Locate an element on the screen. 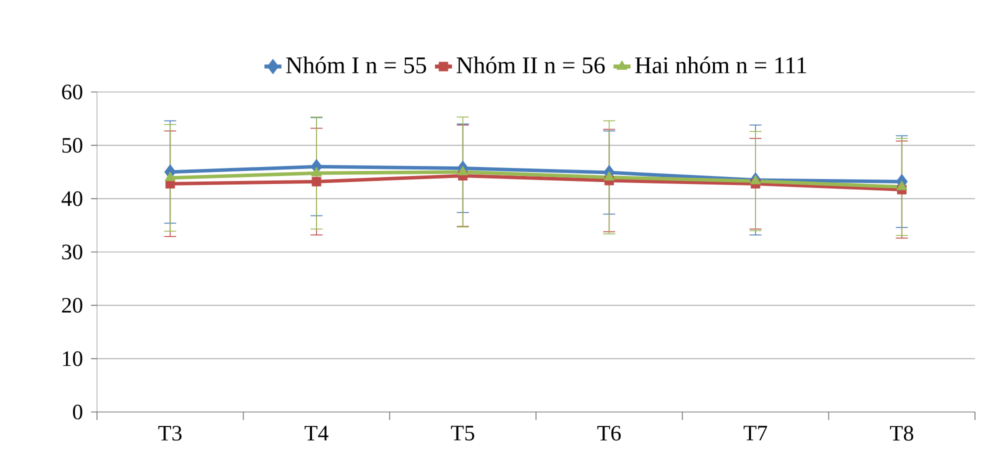  y-tick-label: 0 is located at coordinates (77, 412).